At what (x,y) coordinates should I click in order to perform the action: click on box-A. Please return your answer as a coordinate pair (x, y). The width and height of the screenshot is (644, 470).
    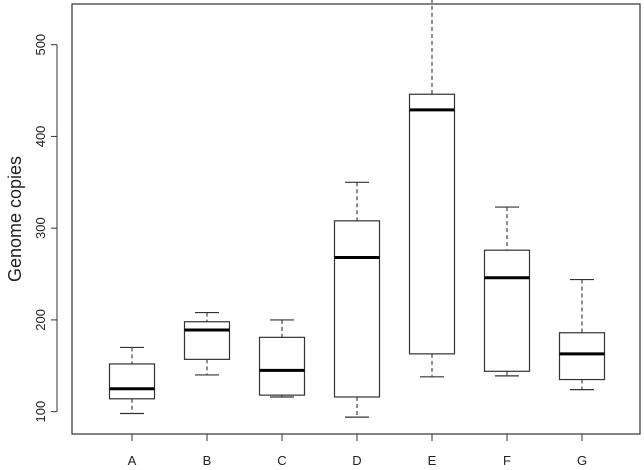
    Looking at the image, I should click on (132, 380).